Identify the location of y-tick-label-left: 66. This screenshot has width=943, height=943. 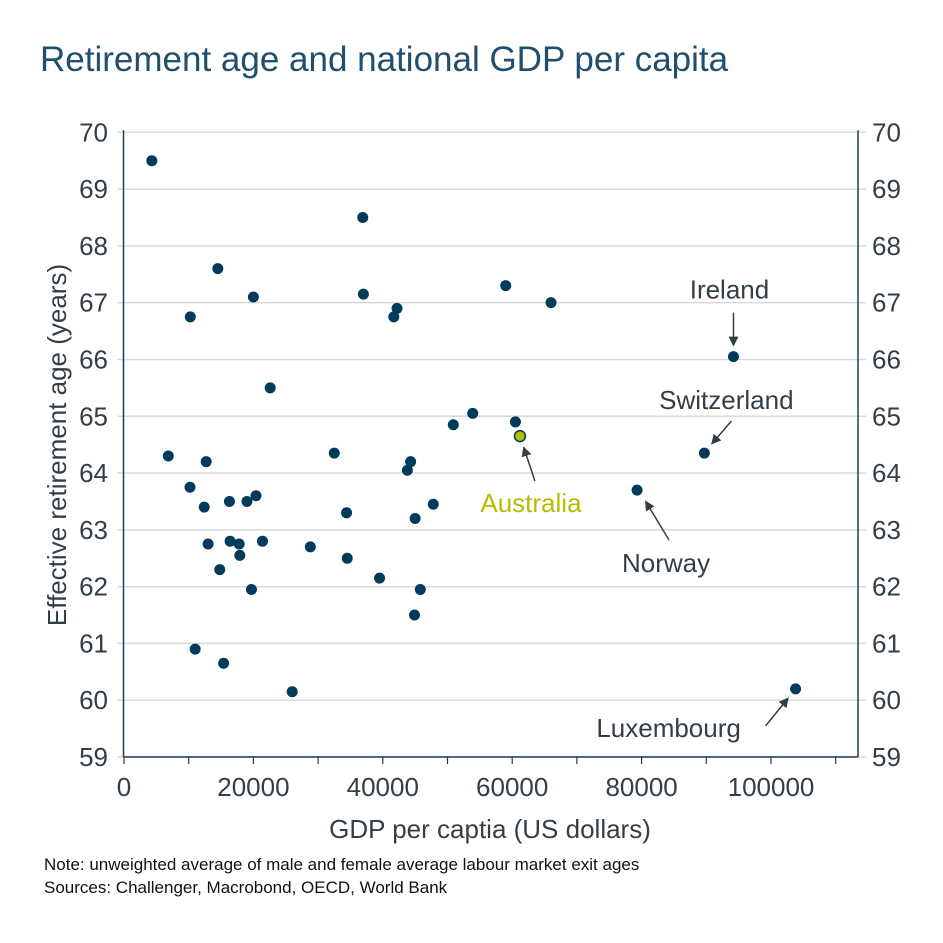
(93, 359).